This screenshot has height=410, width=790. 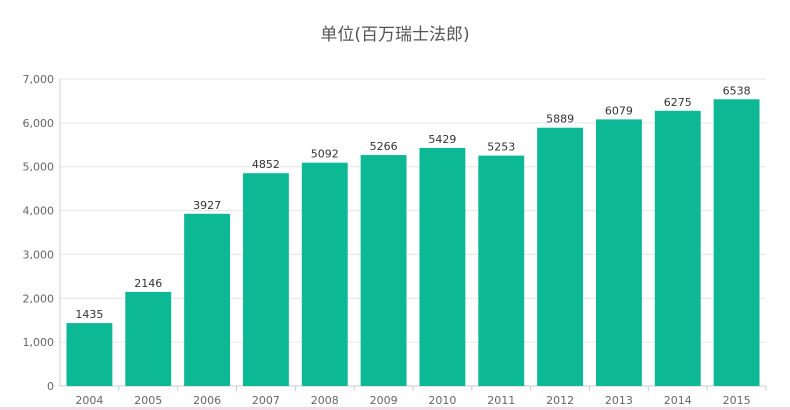 What do you see at coordinates (325, 400) in the screenshot?
I see `x-tick-label: 2008` at bounding box center [325, 400].